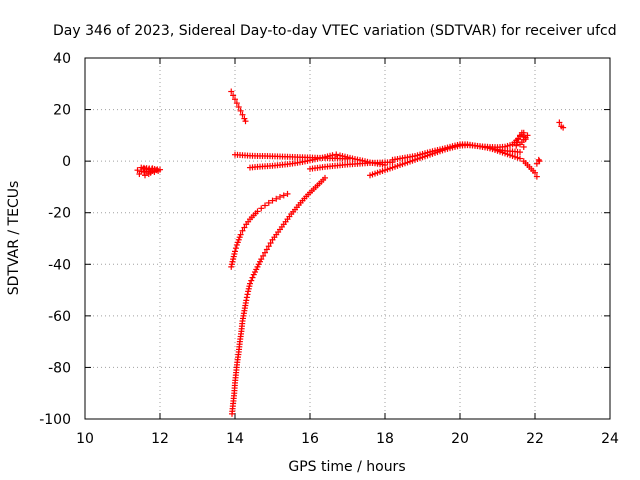  I want to click on y-tick-label: 40, so click(62, 59).